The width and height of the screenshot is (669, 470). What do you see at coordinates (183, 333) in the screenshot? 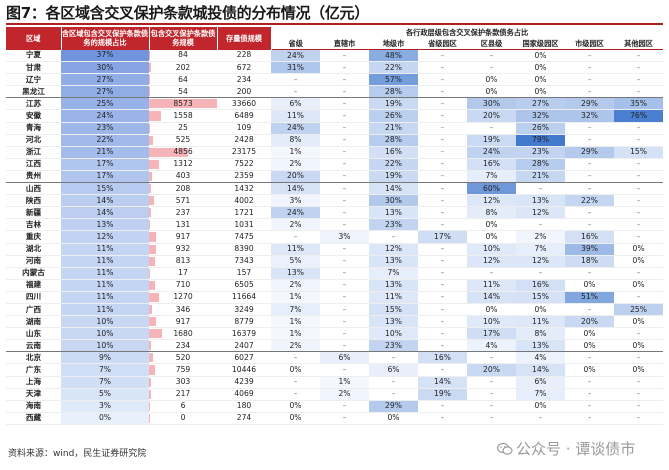
I see `amount-text: 1680` at bounding box center [183, 333].